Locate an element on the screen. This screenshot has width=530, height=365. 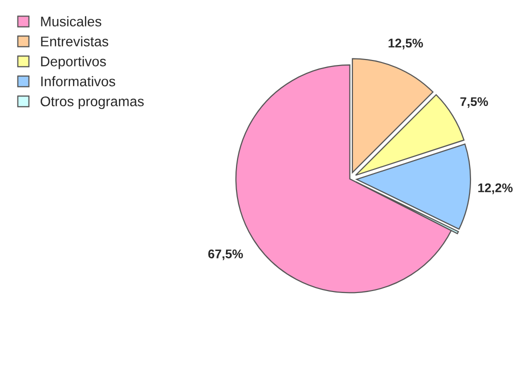
legend-label: Informativos is located at coordinates (78, 81).